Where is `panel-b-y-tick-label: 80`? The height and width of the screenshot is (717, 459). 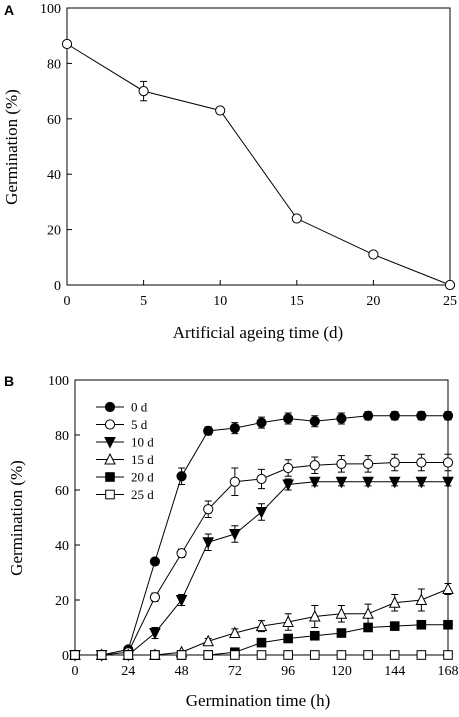
panel-b-y-tick-label: 80 is located at coordinates (62, 436).